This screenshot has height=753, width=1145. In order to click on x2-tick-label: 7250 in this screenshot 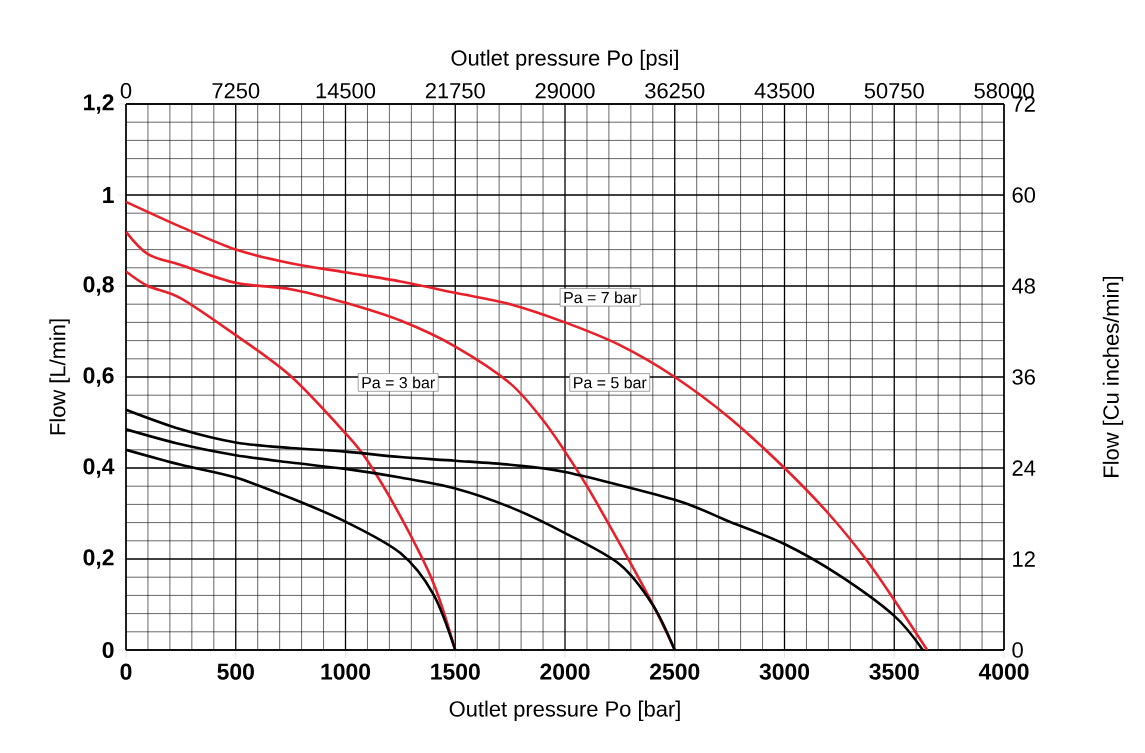, I will do `click(236, 90)`.